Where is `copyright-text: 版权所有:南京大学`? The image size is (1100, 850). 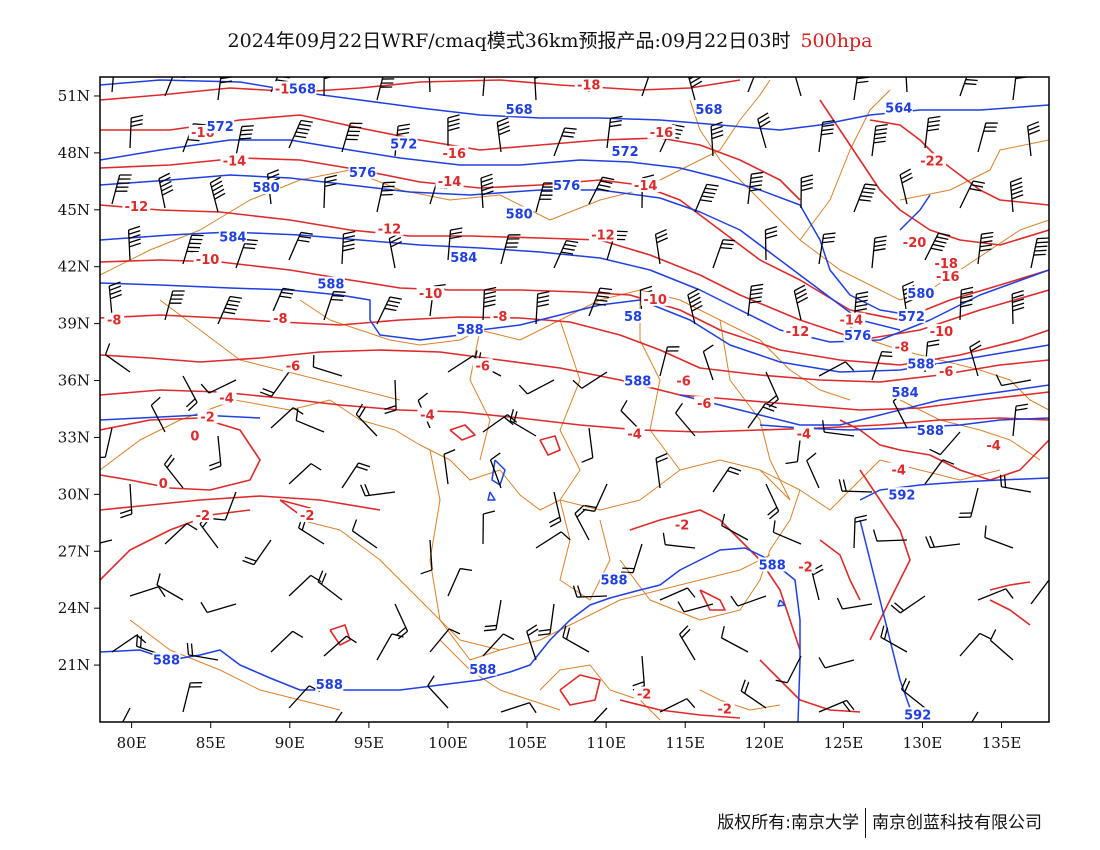 copyright-text: 版权所有:南京大学 is located at coordinates (788, 823).